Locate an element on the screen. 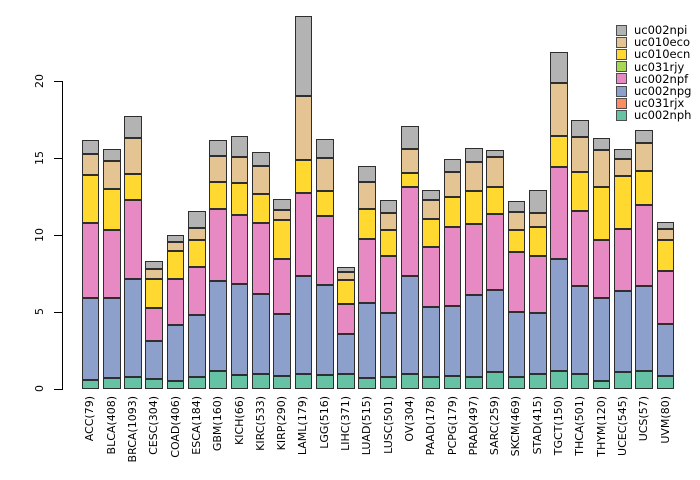 This screenshot has width=700, height=480. bar-thca is located at coordinates (580, 254).